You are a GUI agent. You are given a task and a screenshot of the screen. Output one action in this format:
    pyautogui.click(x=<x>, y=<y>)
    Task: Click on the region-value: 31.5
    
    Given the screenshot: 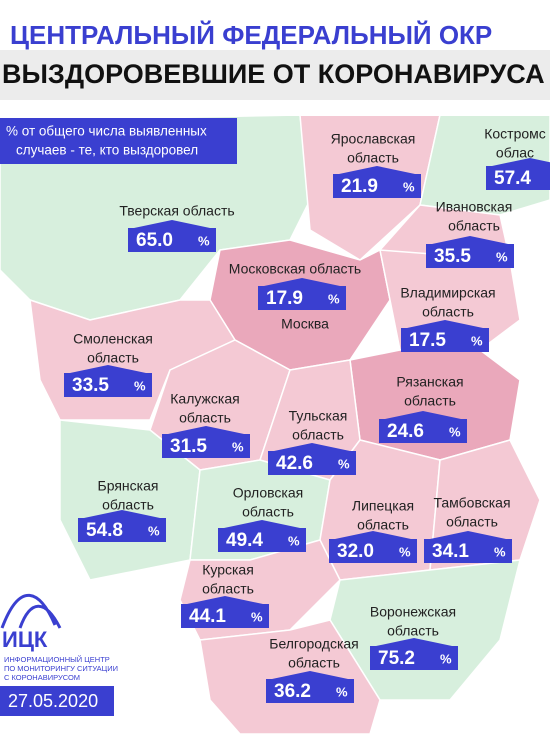 What is the action you would take?
    pyautogui.click(x=188, y=446)
    